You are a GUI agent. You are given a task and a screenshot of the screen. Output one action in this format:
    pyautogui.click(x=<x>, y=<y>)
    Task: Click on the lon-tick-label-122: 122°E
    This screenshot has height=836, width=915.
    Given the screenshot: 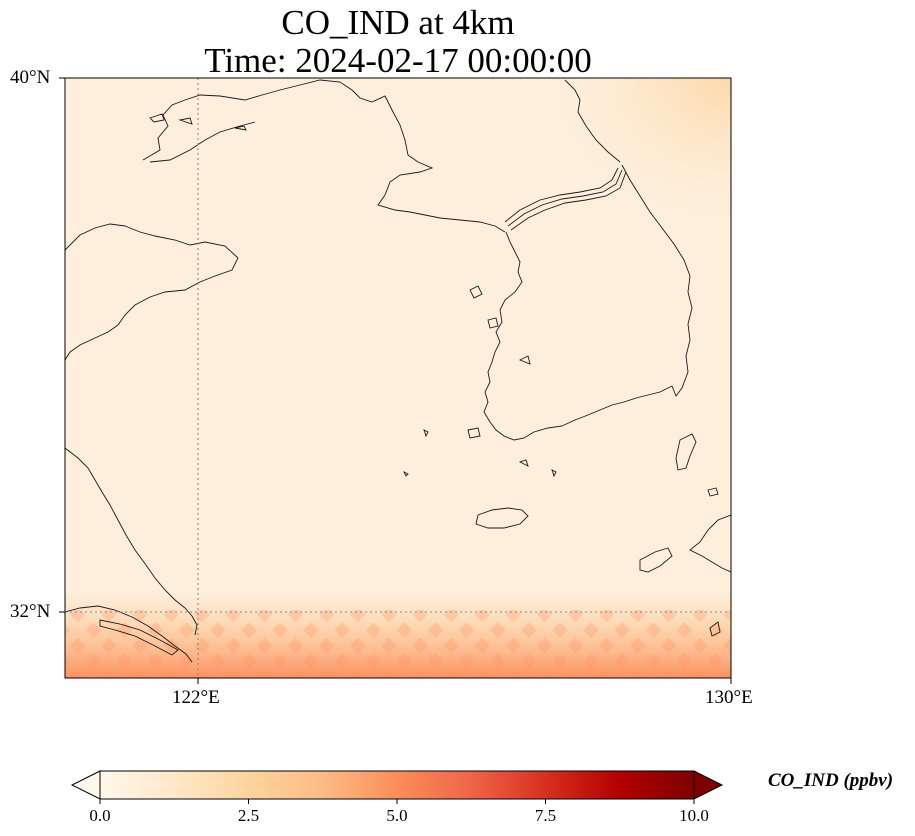 What is the action you would take?
    pyautogui.click(x=196, y=697)
    